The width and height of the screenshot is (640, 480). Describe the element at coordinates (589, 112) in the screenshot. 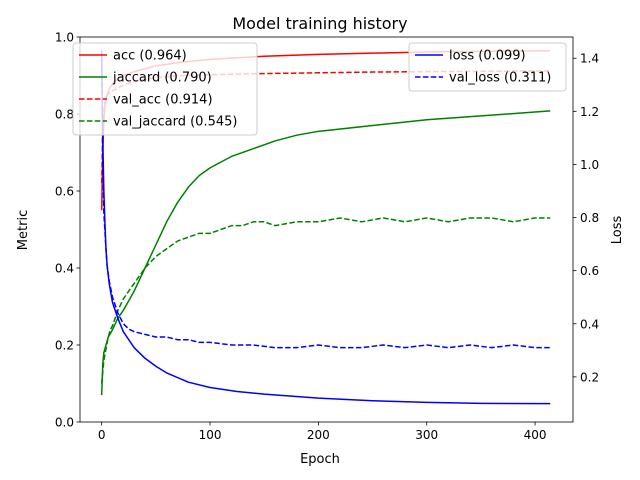

I see `y-right-tick-label: 1.2` at that location.